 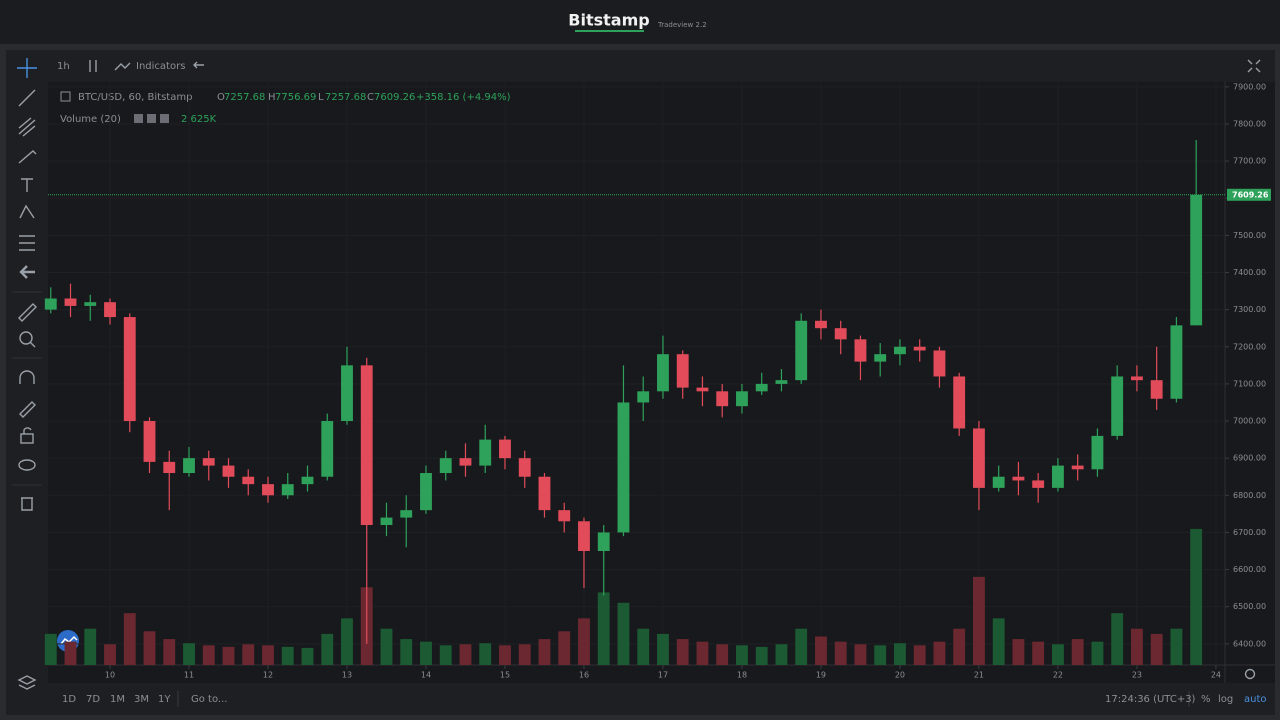 I want to click on y-tick-label: 7100.00, so click(x=1249, y=383).